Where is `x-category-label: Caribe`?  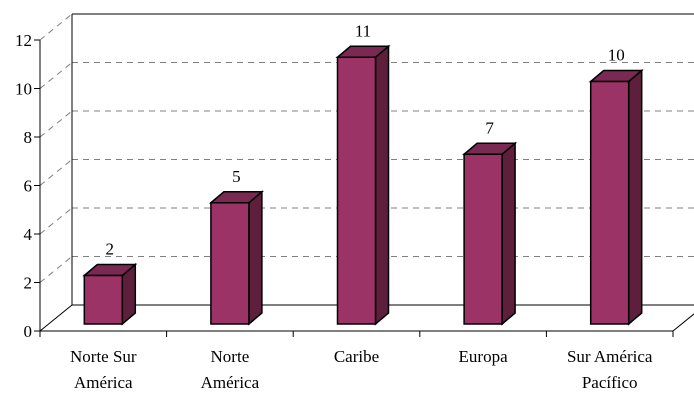 x-category-label: Caribe is located at coordinates (356, 356).